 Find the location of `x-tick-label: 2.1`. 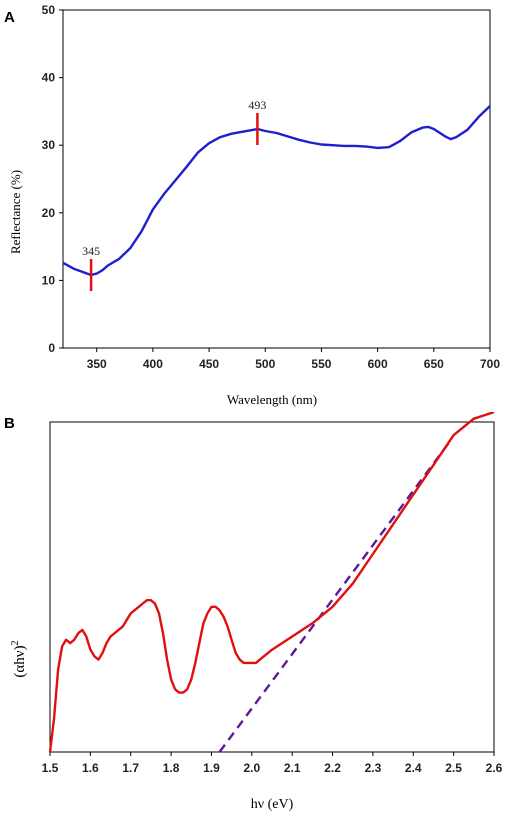

x-tick-label: 2.1 is located at coordinates (292, 768).